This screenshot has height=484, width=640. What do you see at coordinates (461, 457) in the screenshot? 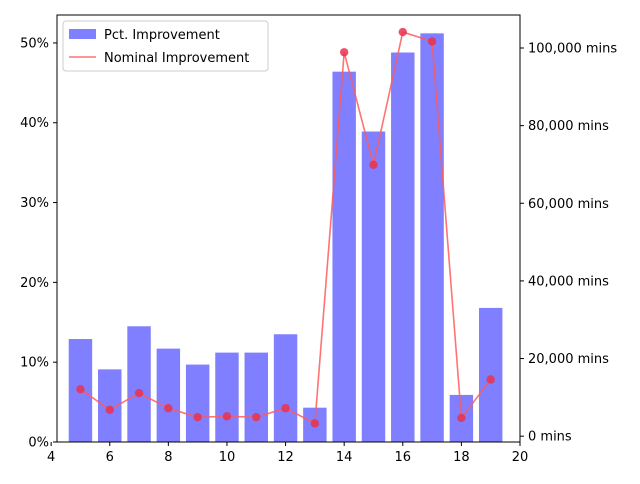
I see `x-tick-label: 18` at bounding box center [461, 457].